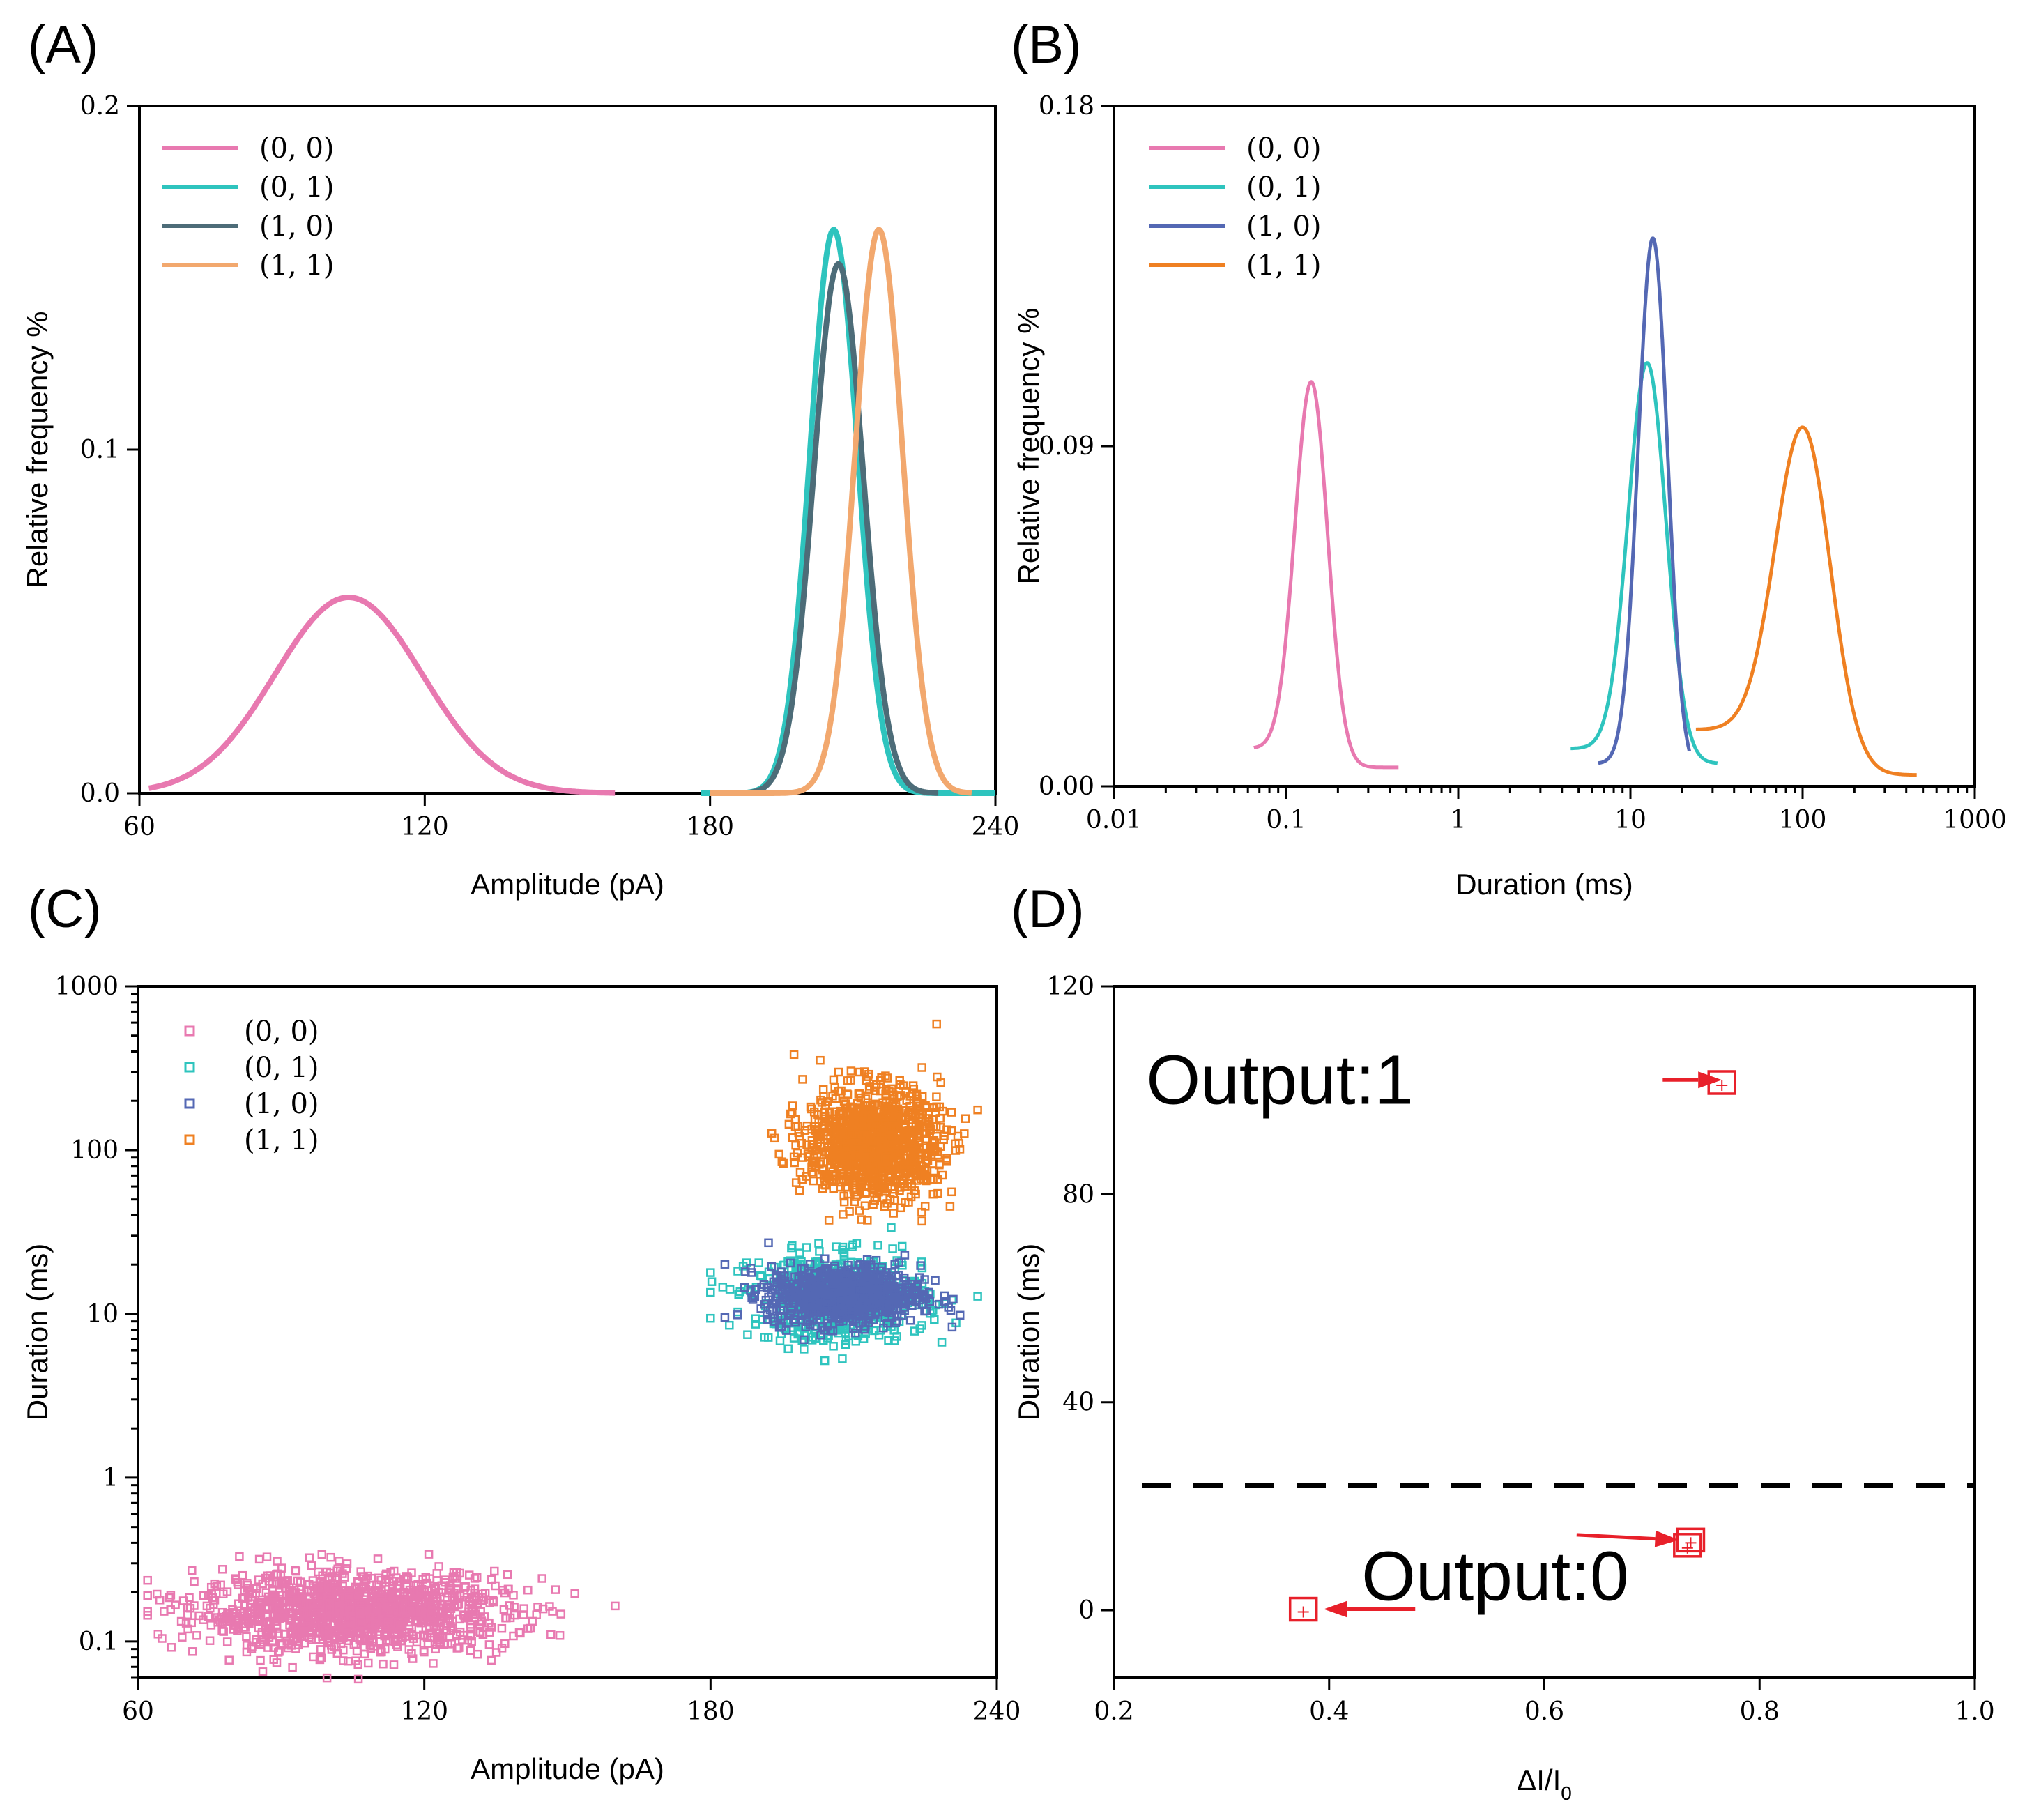  I want to click on x-axis-label: Amplitude (pA), so click(567, 1769).